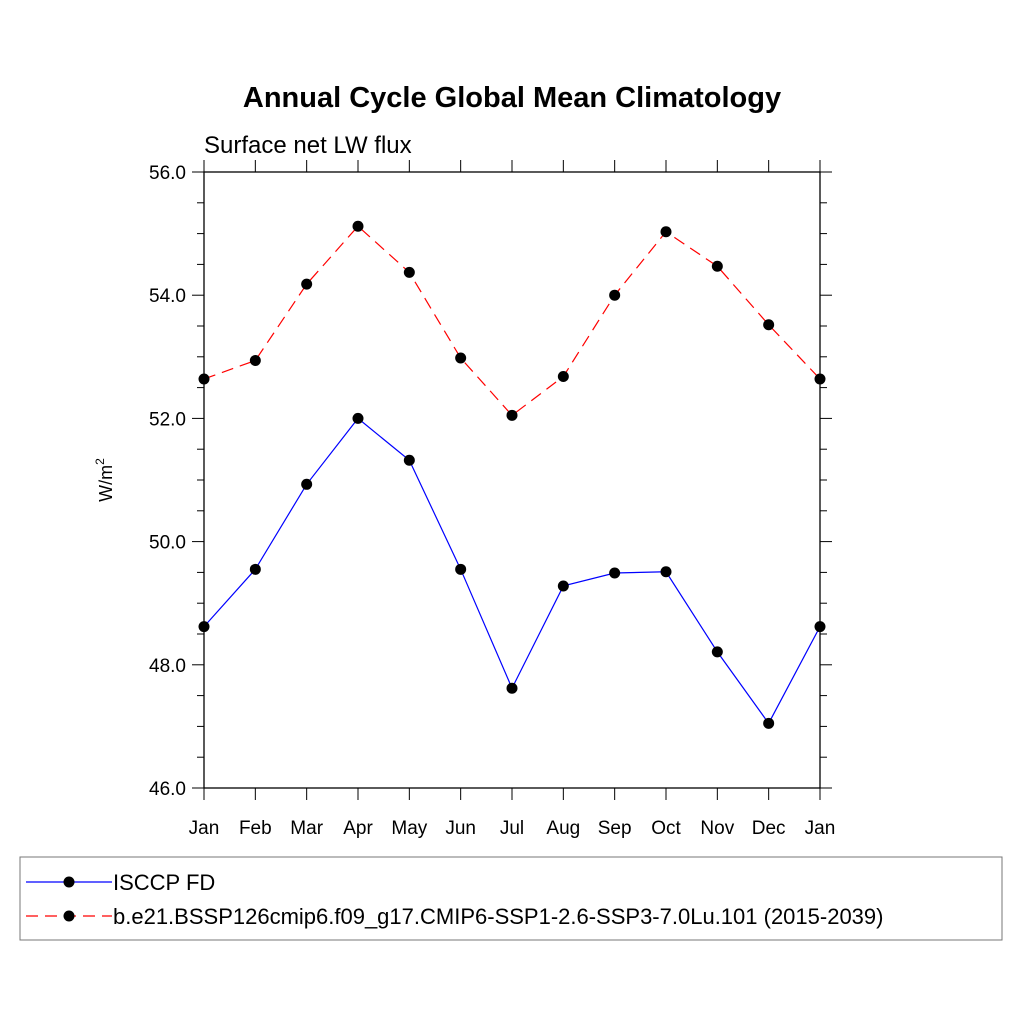 This screenshot has height=1024, width=1024. Describe the element at coordinates (717, 828) in the screenshot. I see `x-tick-label: Nov` at that location.